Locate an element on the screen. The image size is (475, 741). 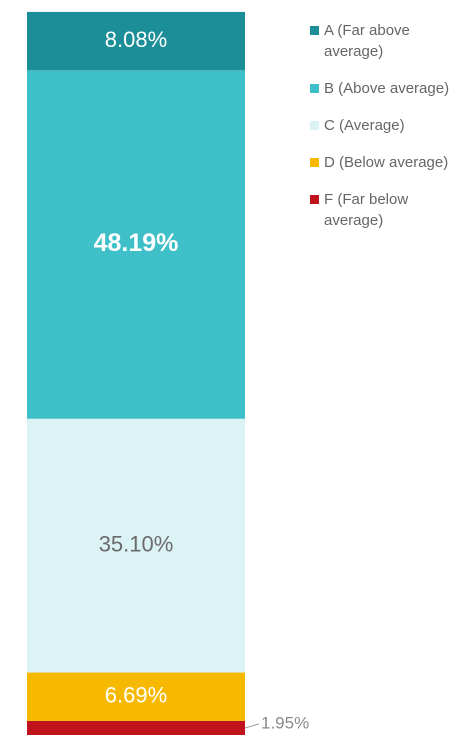
legend-label: F (Far below average) is located at coordinates (366, 210).